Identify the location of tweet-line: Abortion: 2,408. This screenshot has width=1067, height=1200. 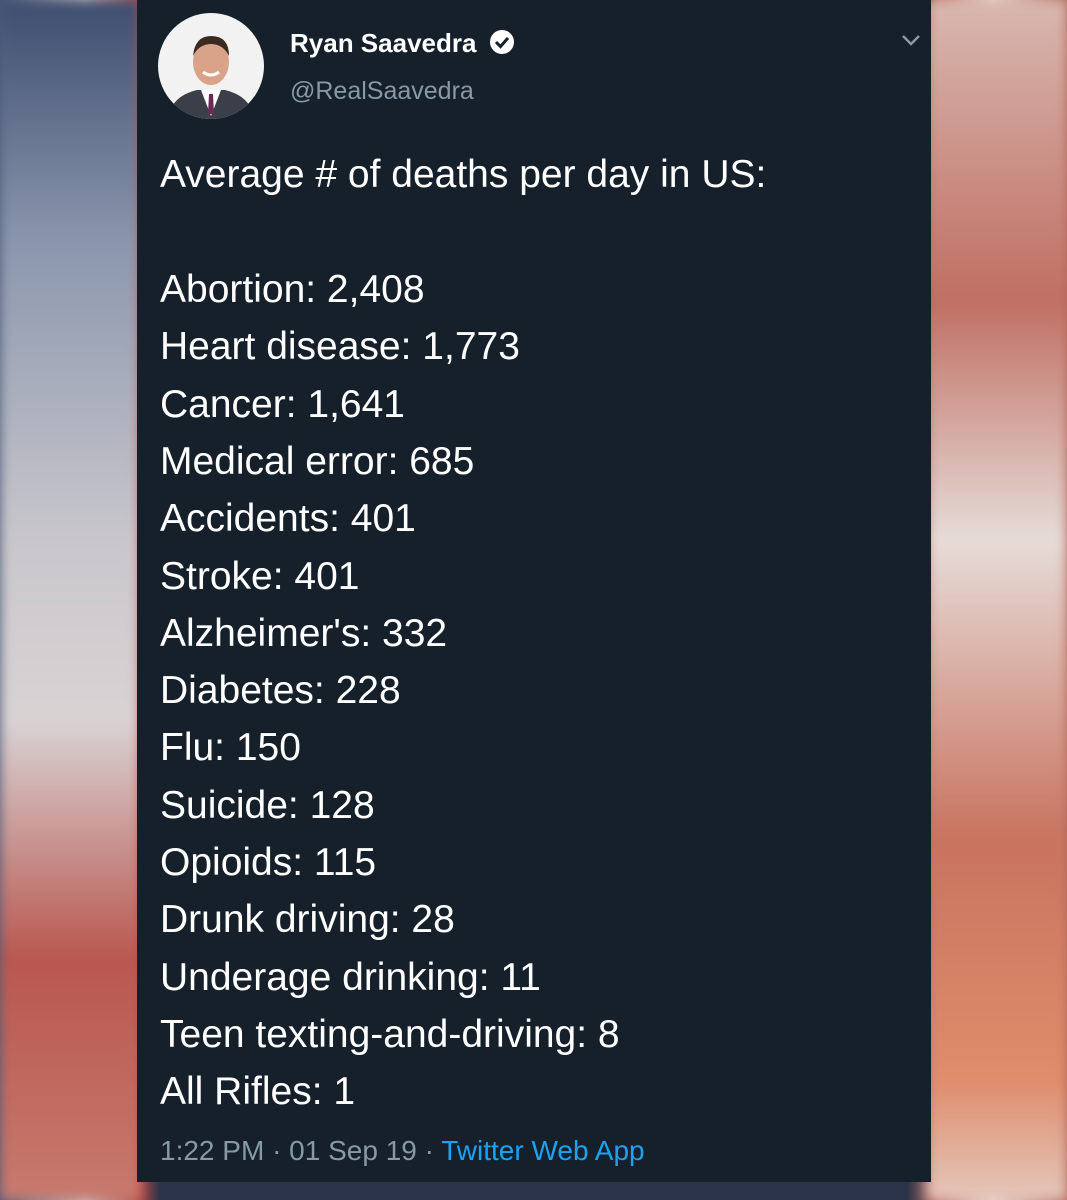
(292, 289).